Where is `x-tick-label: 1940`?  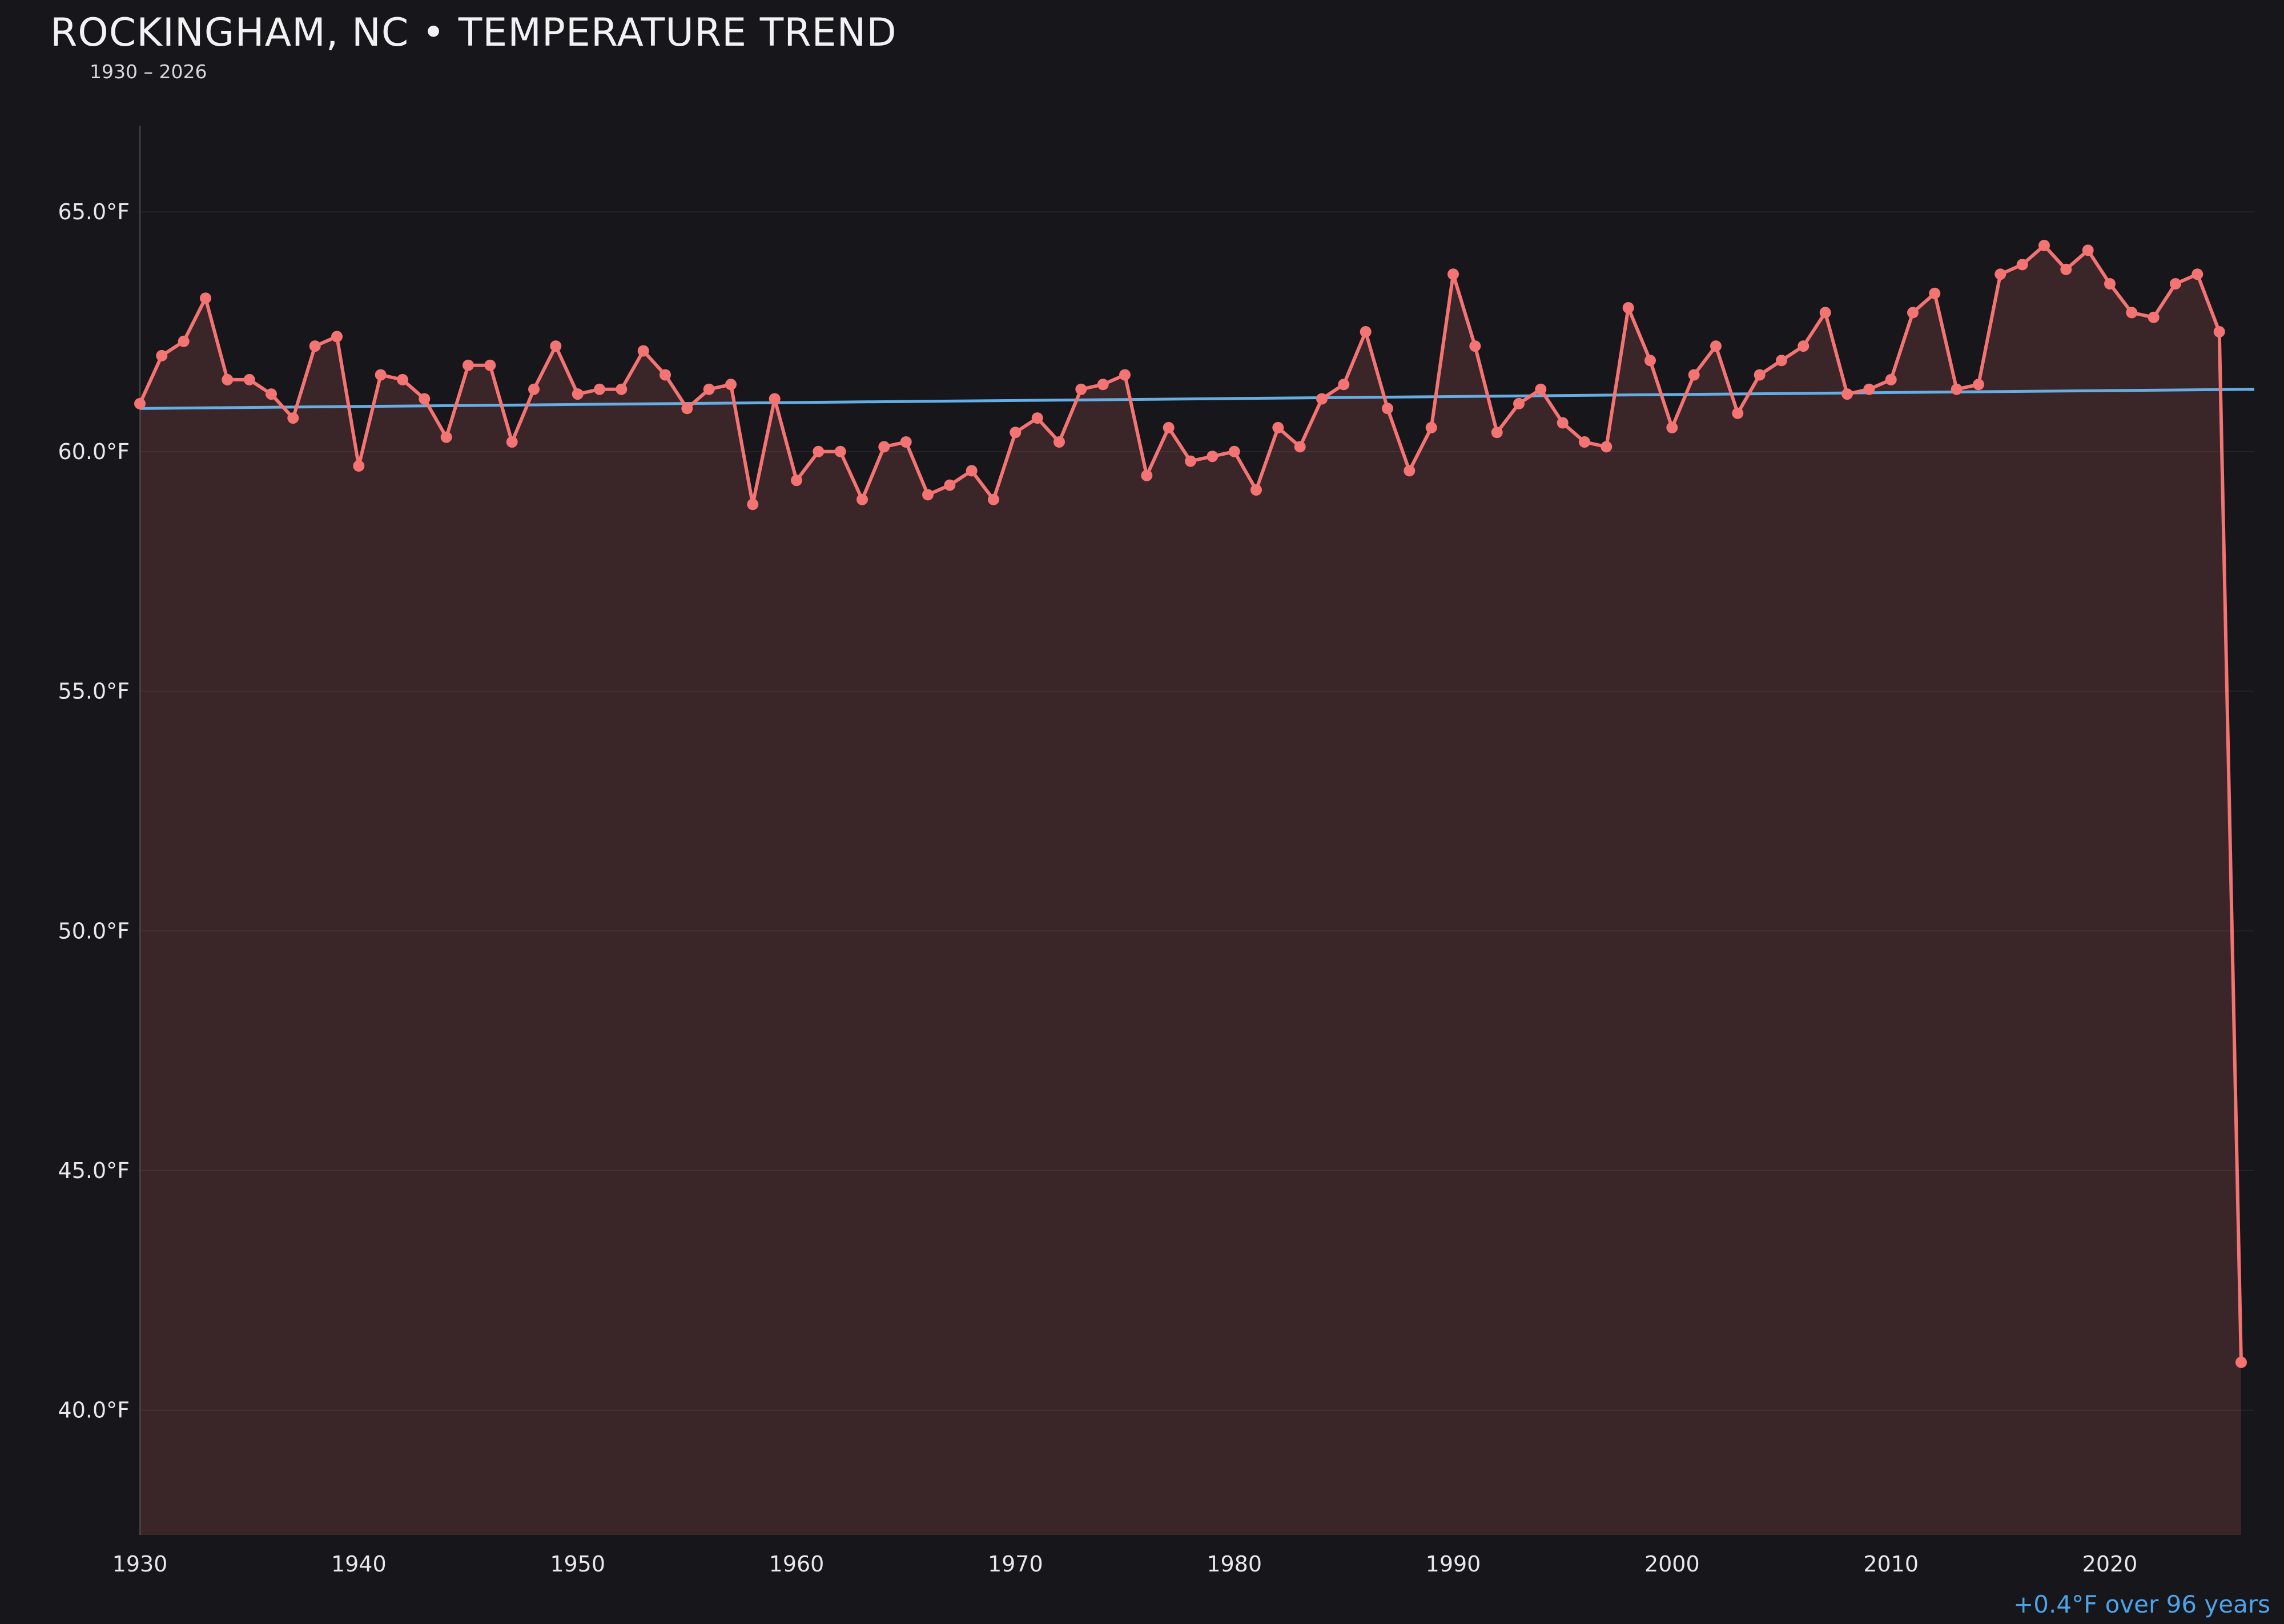 x-tick-label: 1940 is located at coordinates (359, 1564).